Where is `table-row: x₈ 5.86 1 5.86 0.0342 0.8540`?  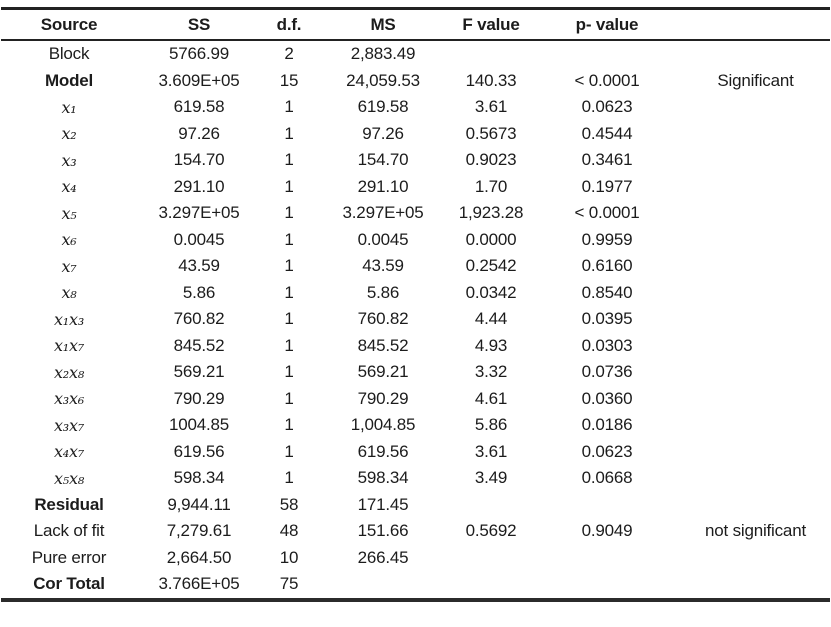 table-row: x₈ 5.86 1 5.86 0.0342 0.8540 is located at coordinates (415, 293).